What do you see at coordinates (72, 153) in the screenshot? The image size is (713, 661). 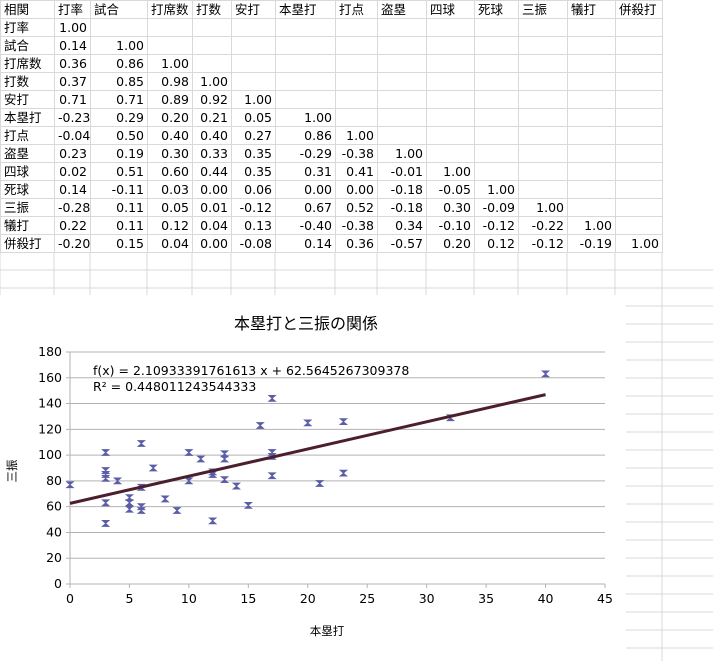 I see `table-cell: 0.23` at bounding box center [72, 153].